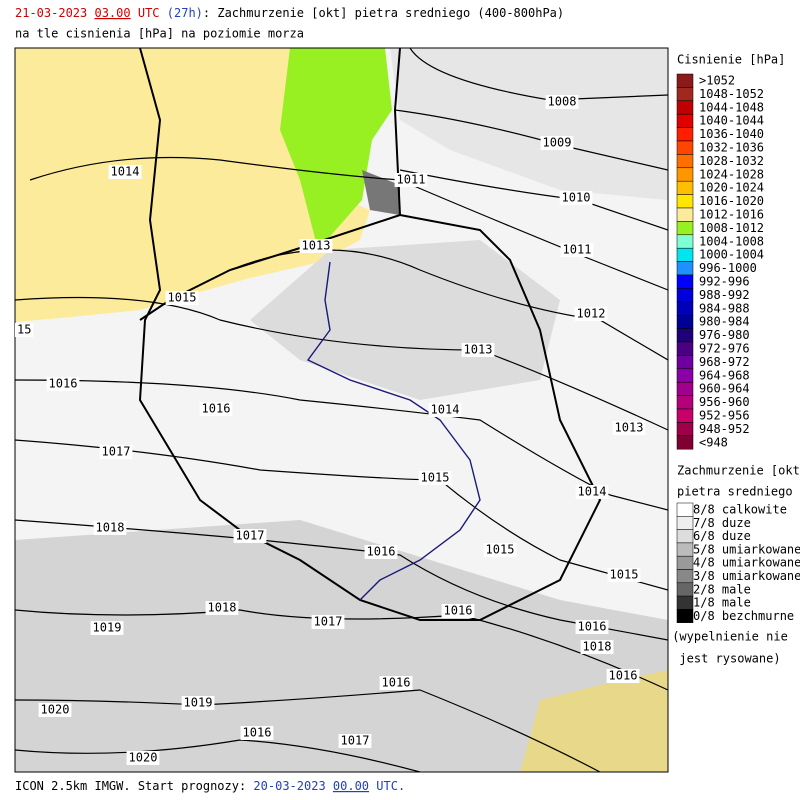 This screenshot has width=800, height=800. Describe the element at coordinates (722, 603) in the screenshot. I see `cloud-legend-label: 1/8 male` at that location.